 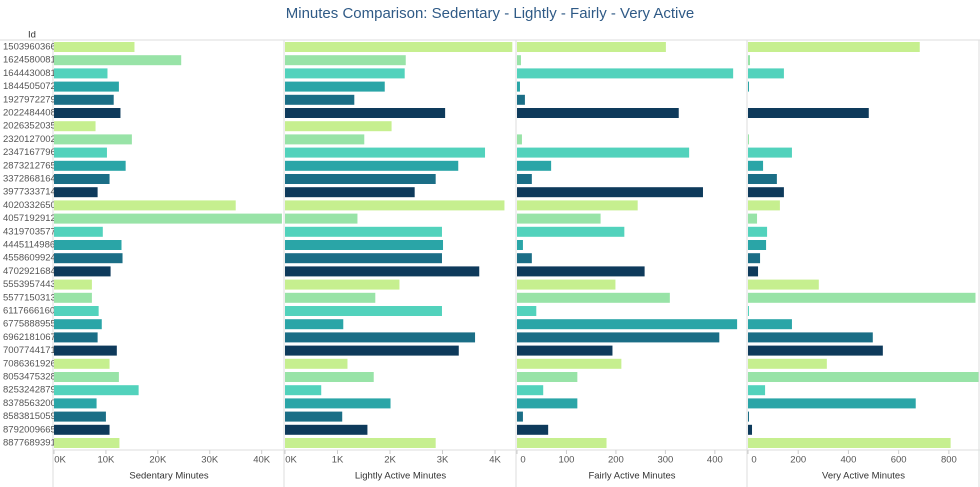 I want to click on category-header: Id, so click(x=32, y=35).